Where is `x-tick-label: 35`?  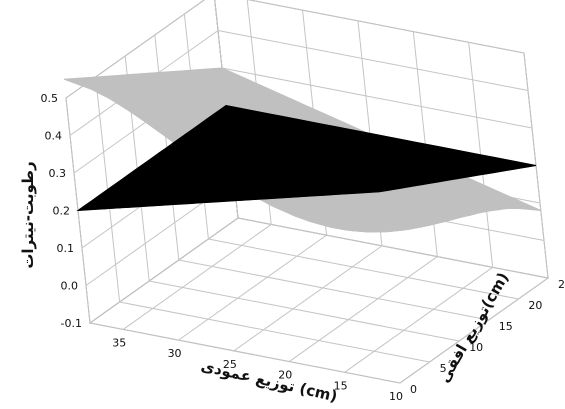
x-tick-label: 35 is located at coordinates (119, 342).